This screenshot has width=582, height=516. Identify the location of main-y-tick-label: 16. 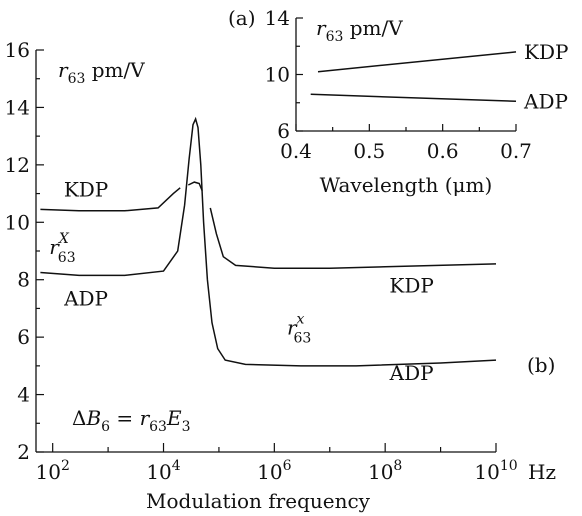
(17, 50).